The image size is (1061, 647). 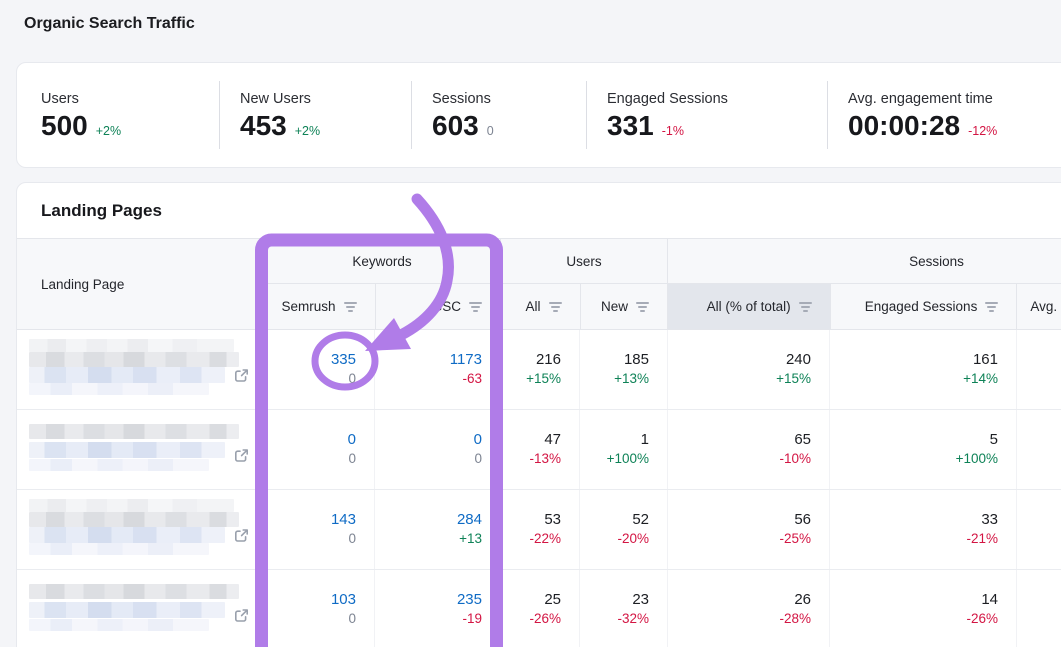 What do you see at coordinates (920, 98) in the screenshot?
I see `kpi-label: Avg. engagement time` at bounding box center [920, 98].